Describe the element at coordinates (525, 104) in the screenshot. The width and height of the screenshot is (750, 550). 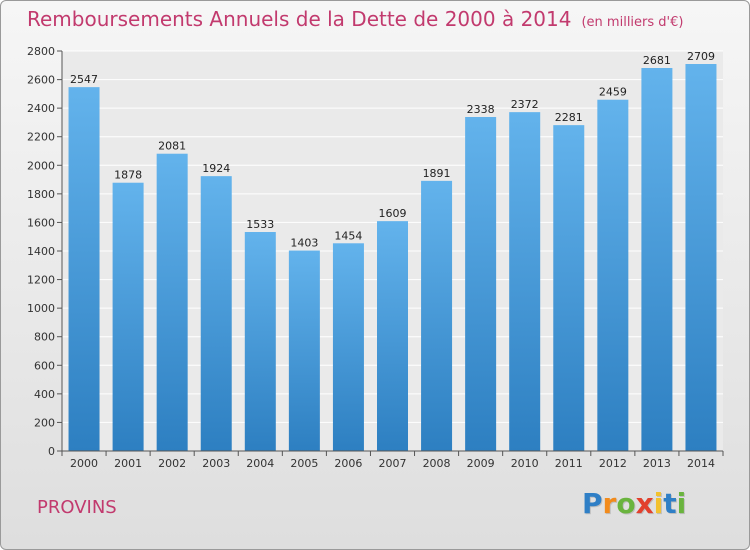
I see `value-label-2010: 2372` at that location.